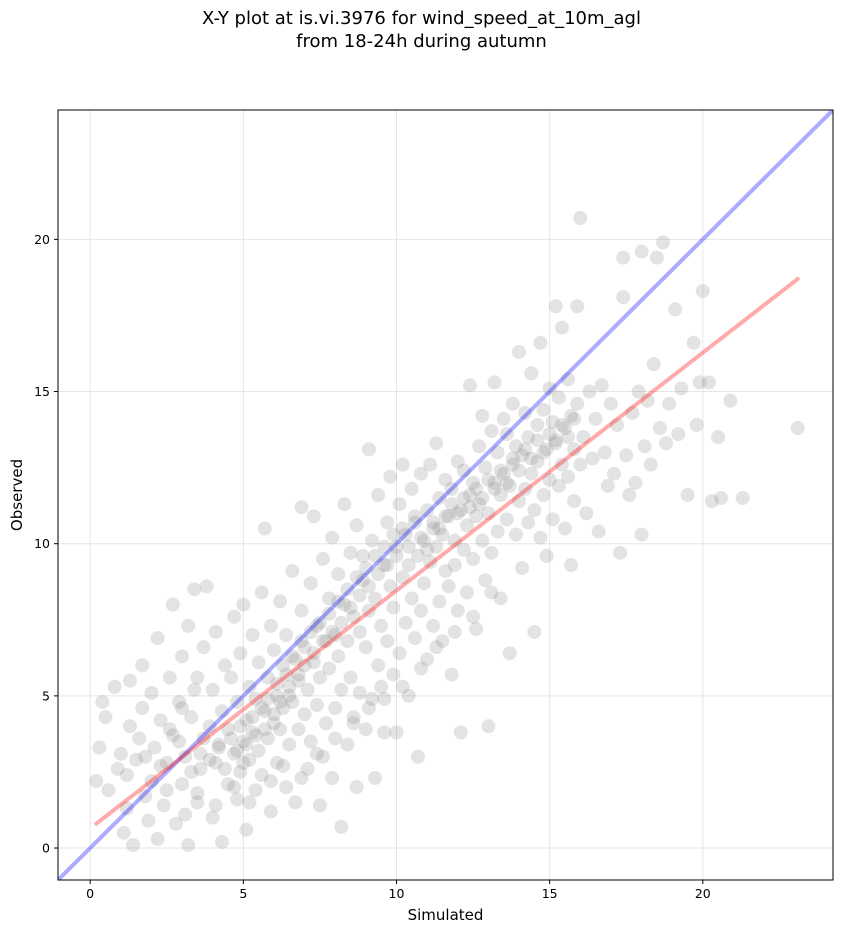 The width and height of the screenshot is (843, 934). Describe the element at coordinates (446, 915) in the screenshot. I see `x-axis-label: Simulated` at that location.